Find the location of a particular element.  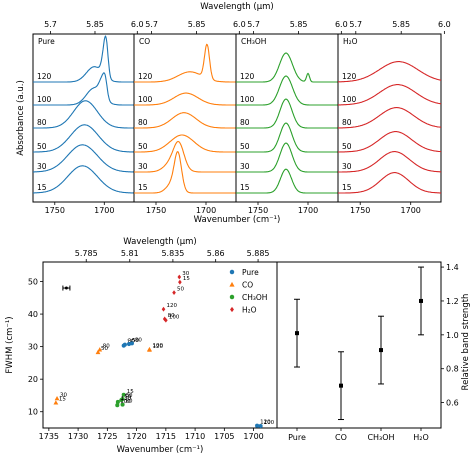

top-tick-label: 5.835 is located at coordinates (172, 253).